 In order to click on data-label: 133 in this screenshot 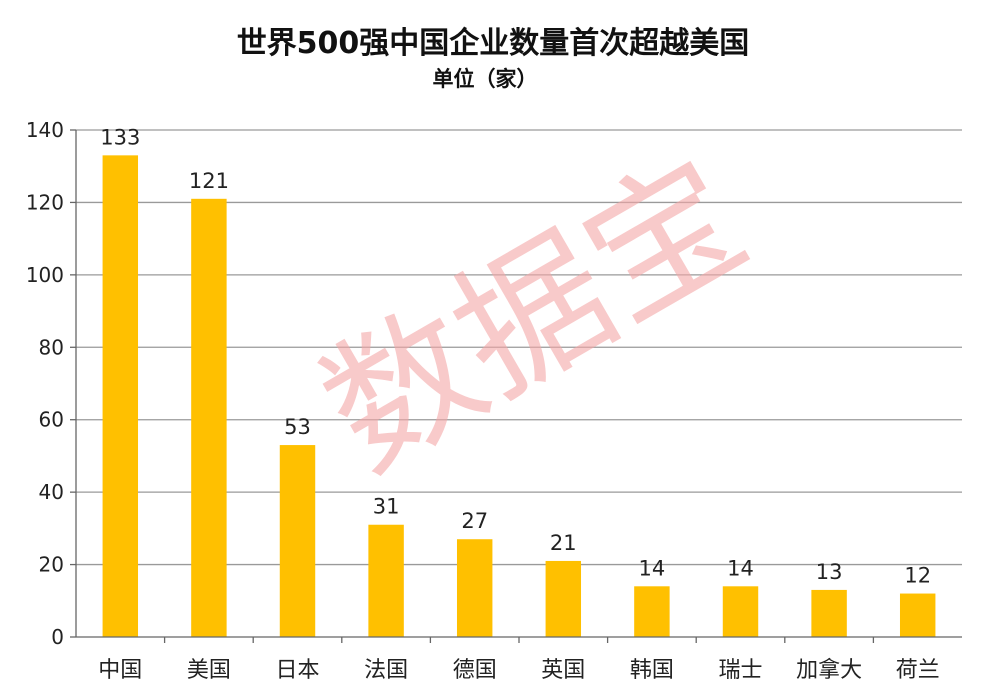, I will do `click(120, 137)`.